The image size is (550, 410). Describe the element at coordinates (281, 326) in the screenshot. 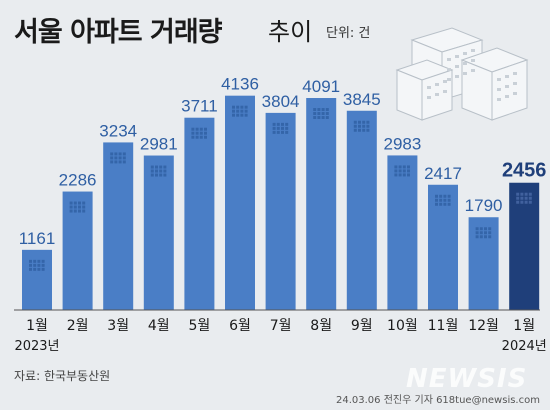

I see `x-tick-label: 7월` at that location.